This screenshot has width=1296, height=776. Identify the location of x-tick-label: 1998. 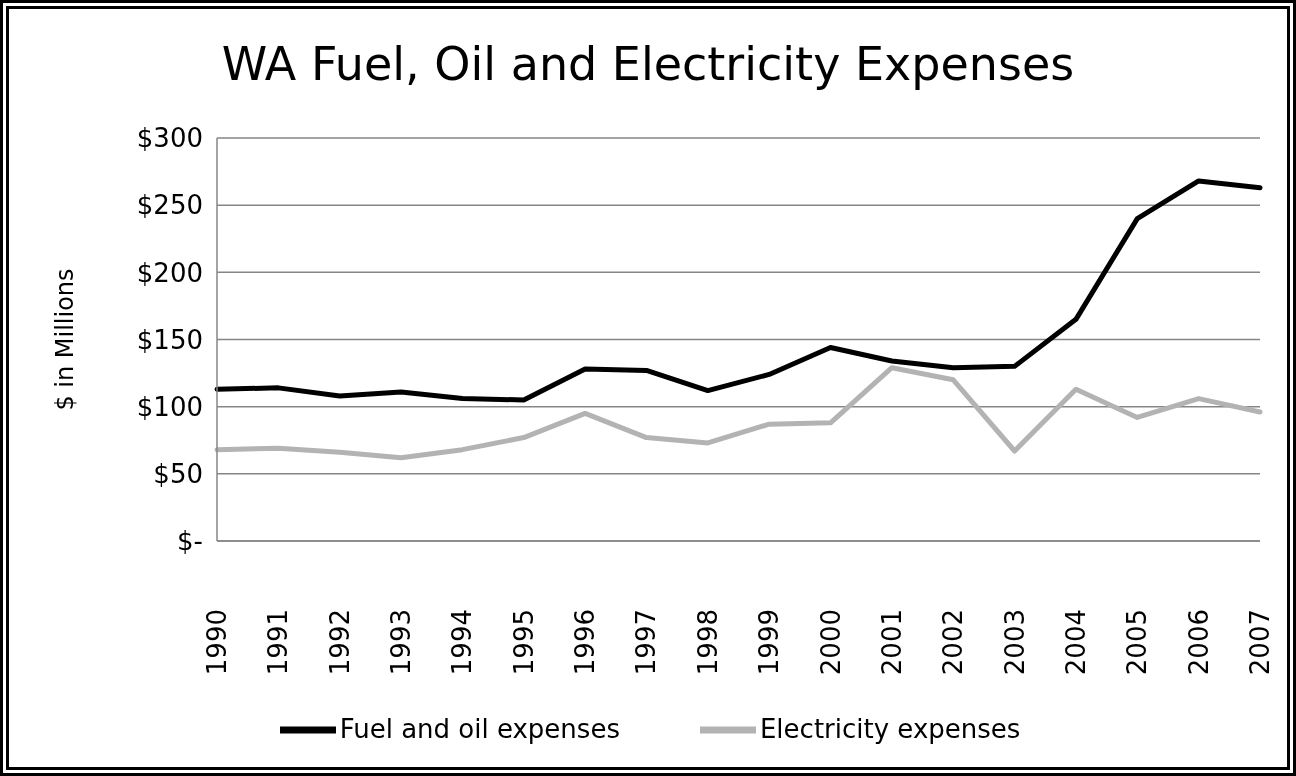
(707, 642).